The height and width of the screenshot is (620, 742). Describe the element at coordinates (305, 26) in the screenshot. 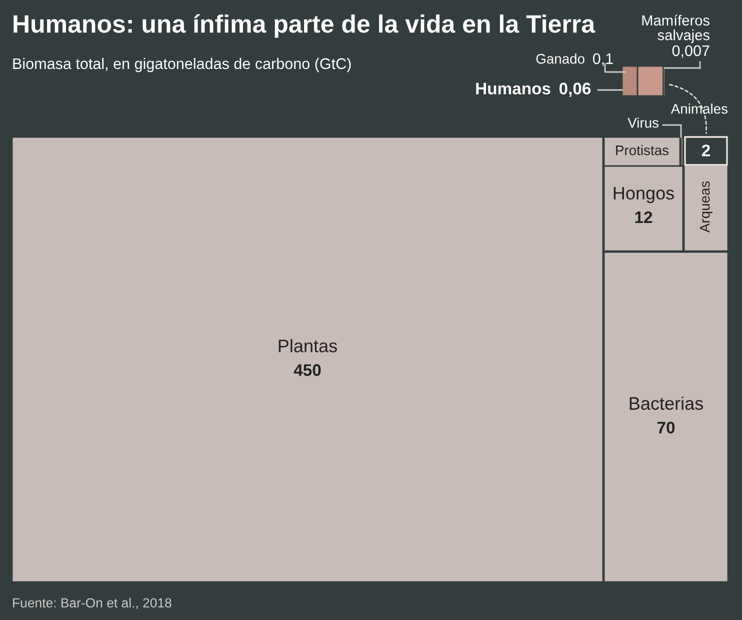

I see `text: Humanos: una ínfima parte de la vida en la Tierra` at that location.